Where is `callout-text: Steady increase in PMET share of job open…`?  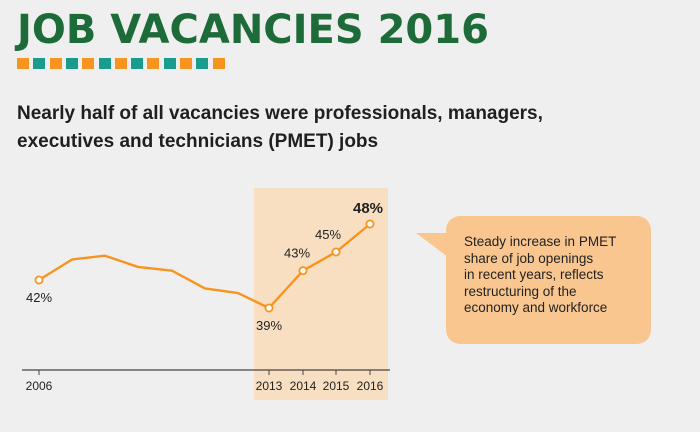 callout-text: Steady increase in PMET share of job open… is located at coordinates (554, 275).